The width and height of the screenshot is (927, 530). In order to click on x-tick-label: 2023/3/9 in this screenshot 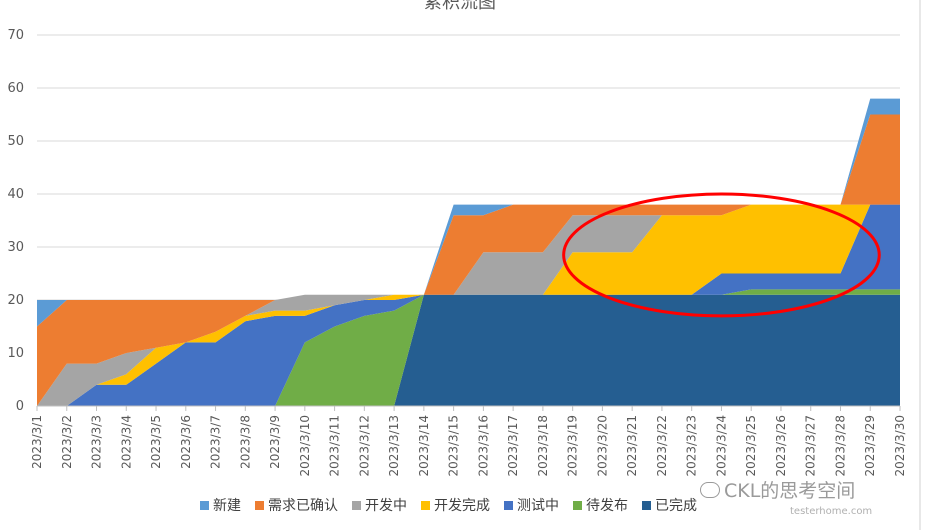, I will do `click(275, 442)`.